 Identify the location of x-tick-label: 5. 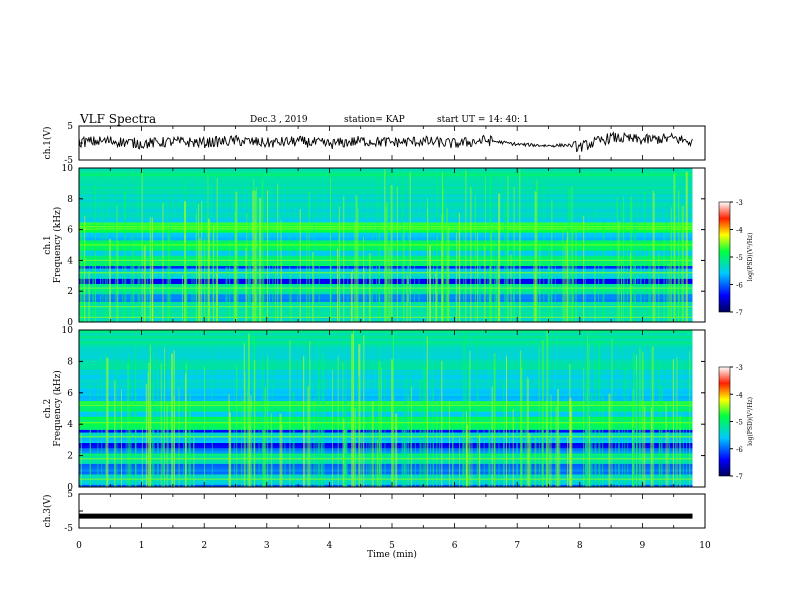
(392, 546).